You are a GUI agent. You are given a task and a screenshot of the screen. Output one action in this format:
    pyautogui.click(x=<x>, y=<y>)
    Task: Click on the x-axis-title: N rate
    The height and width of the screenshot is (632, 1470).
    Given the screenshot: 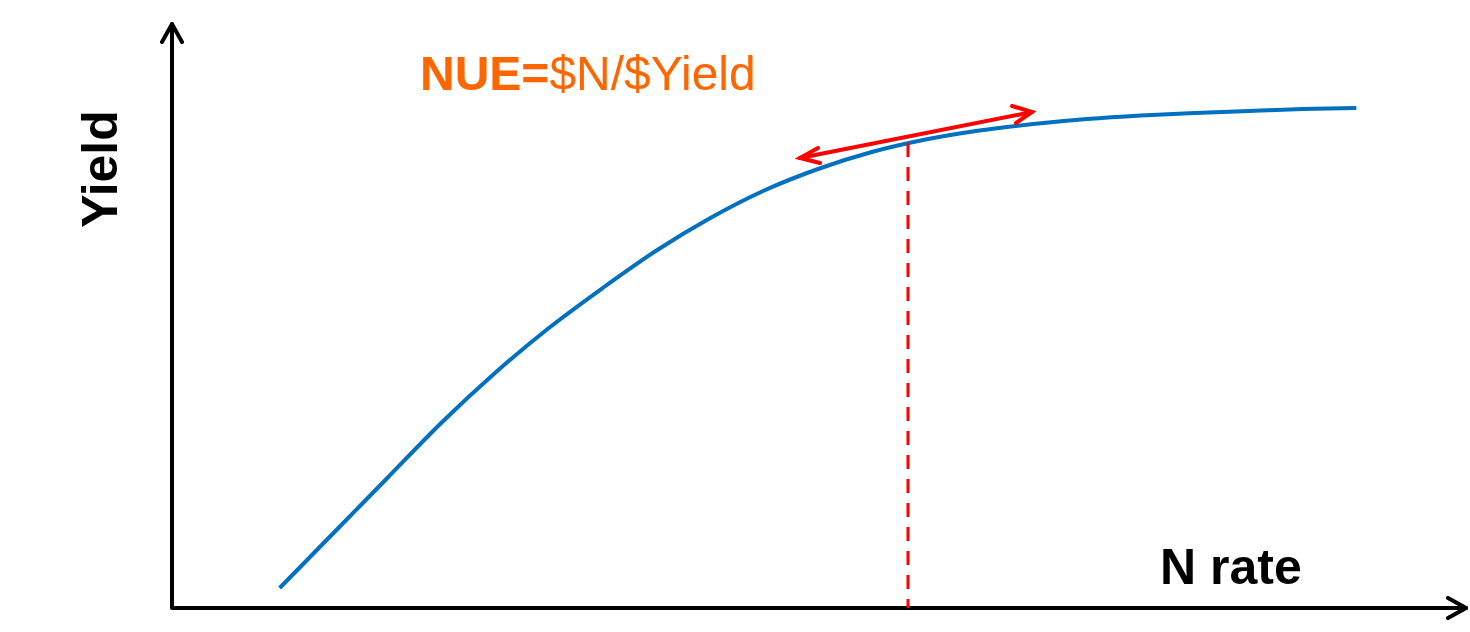 What is the action you would take?
    pyautogui.click(x=1231, y=567)
    